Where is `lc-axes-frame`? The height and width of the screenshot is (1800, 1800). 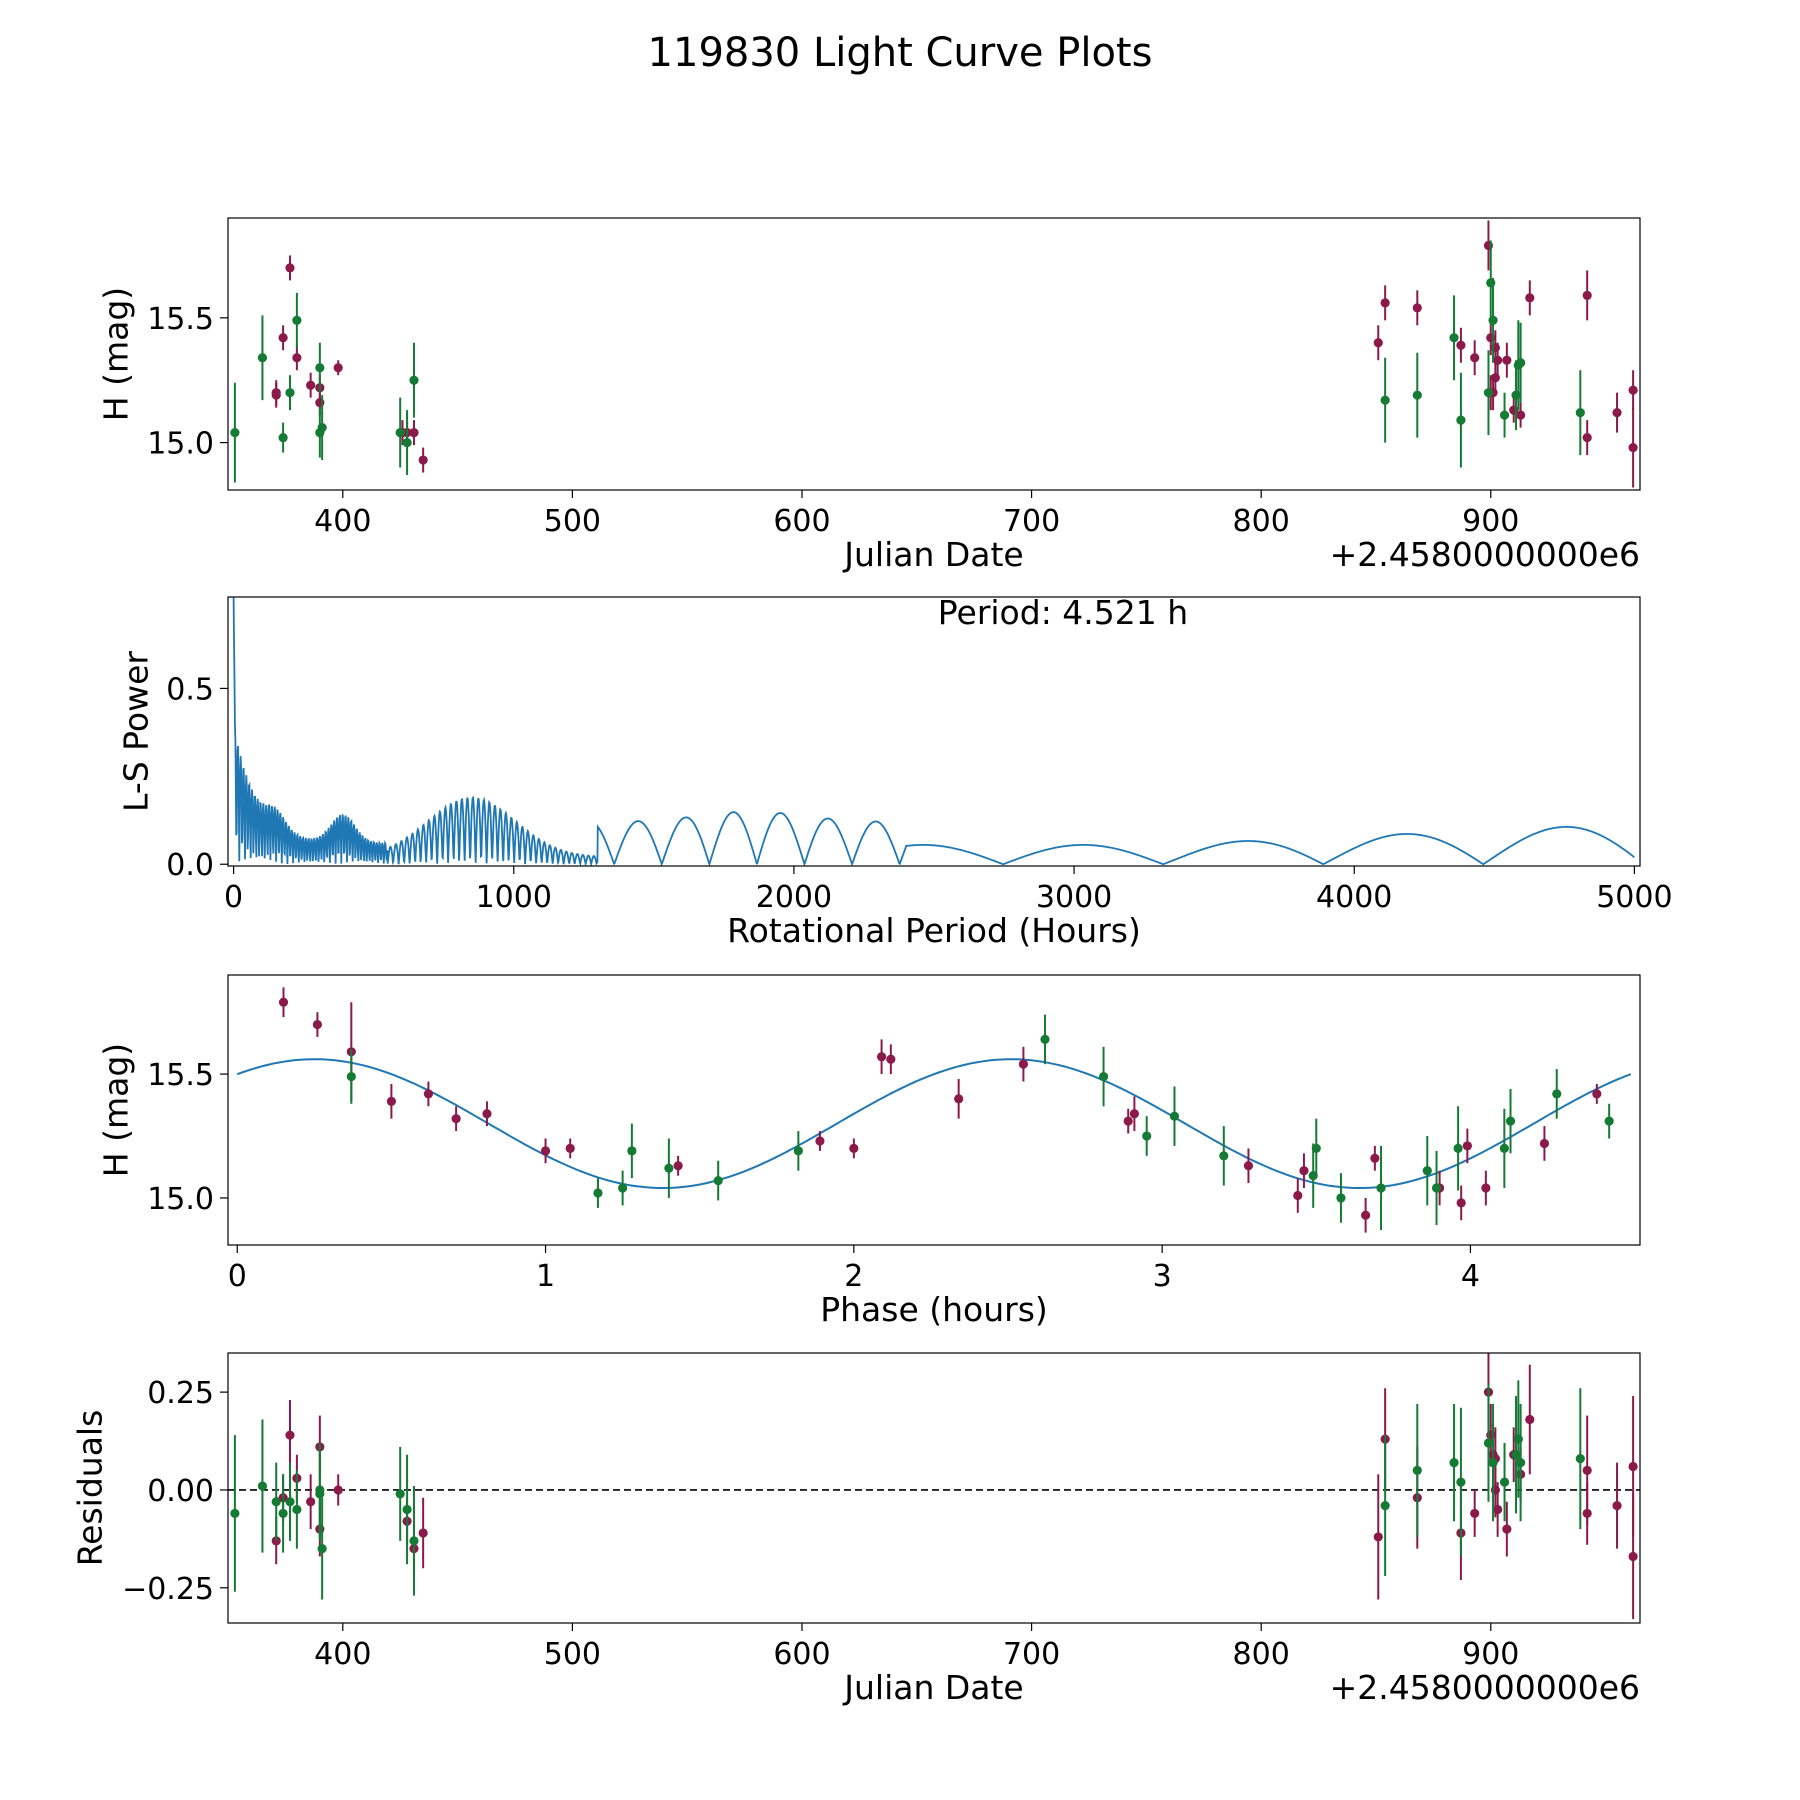 lc-axes-frame is located at coordinates (934, 354).